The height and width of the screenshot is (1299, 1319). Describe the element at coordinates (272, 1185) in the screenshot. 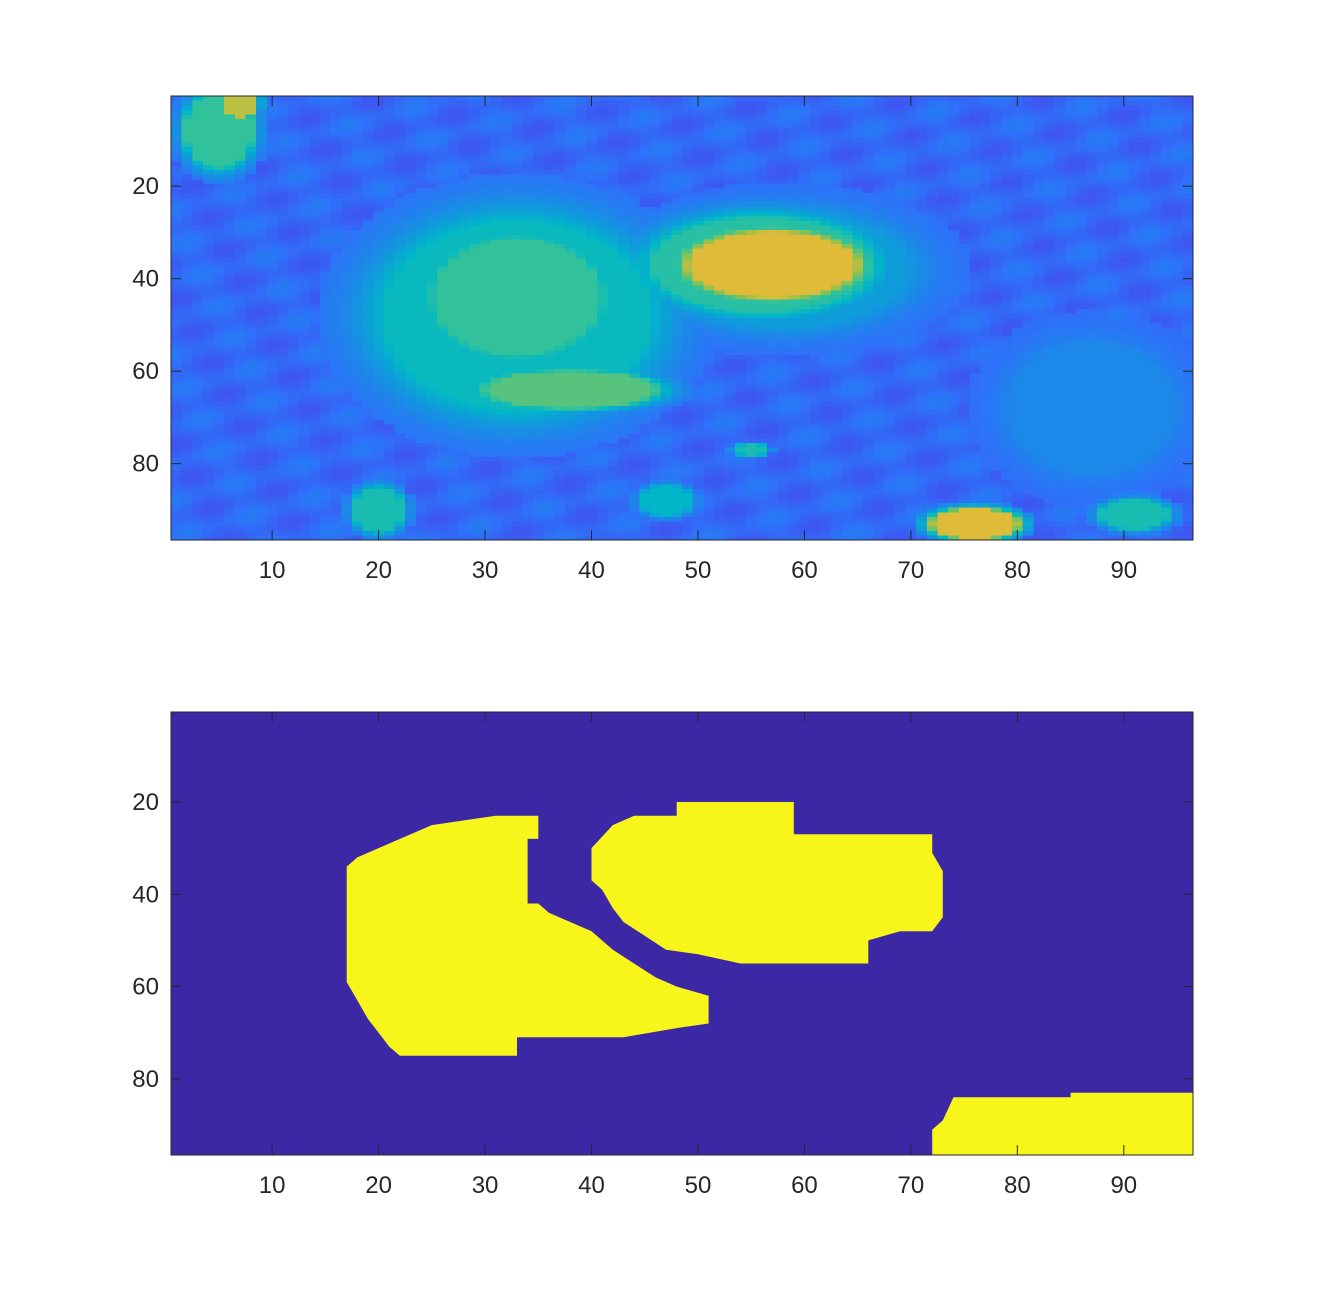

I see `mask-x-tick-label: 10` at that location.